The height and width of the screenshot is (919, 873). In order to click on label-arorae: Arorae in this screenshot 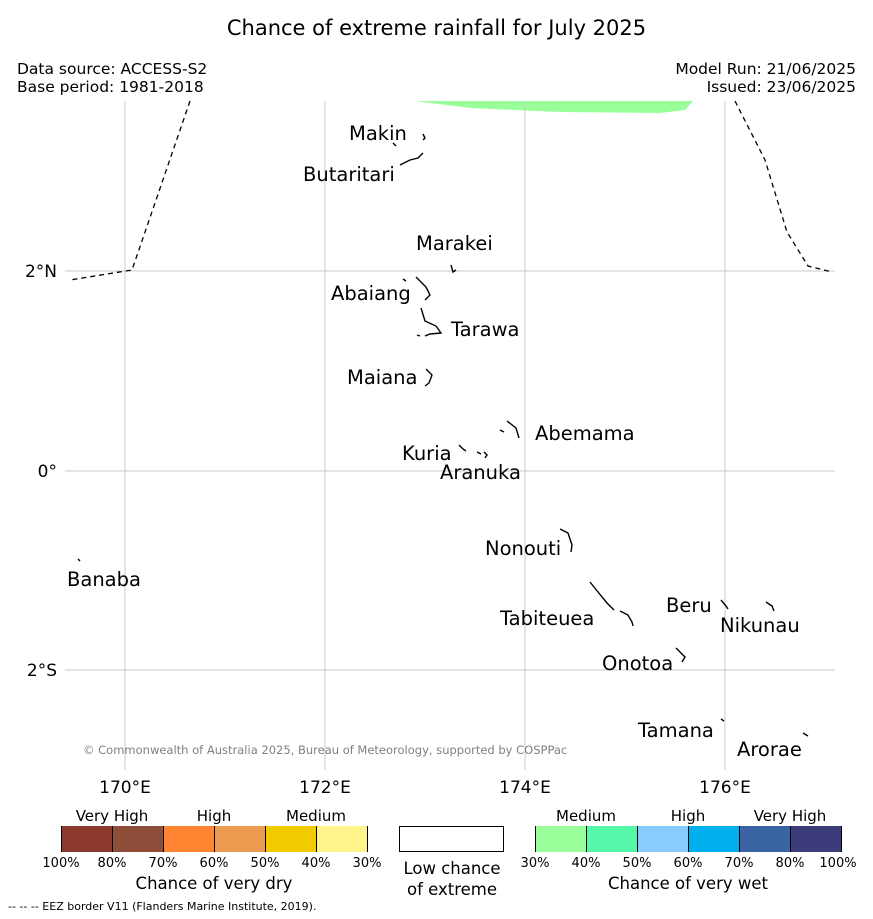, I will do `click(769, 749)`.